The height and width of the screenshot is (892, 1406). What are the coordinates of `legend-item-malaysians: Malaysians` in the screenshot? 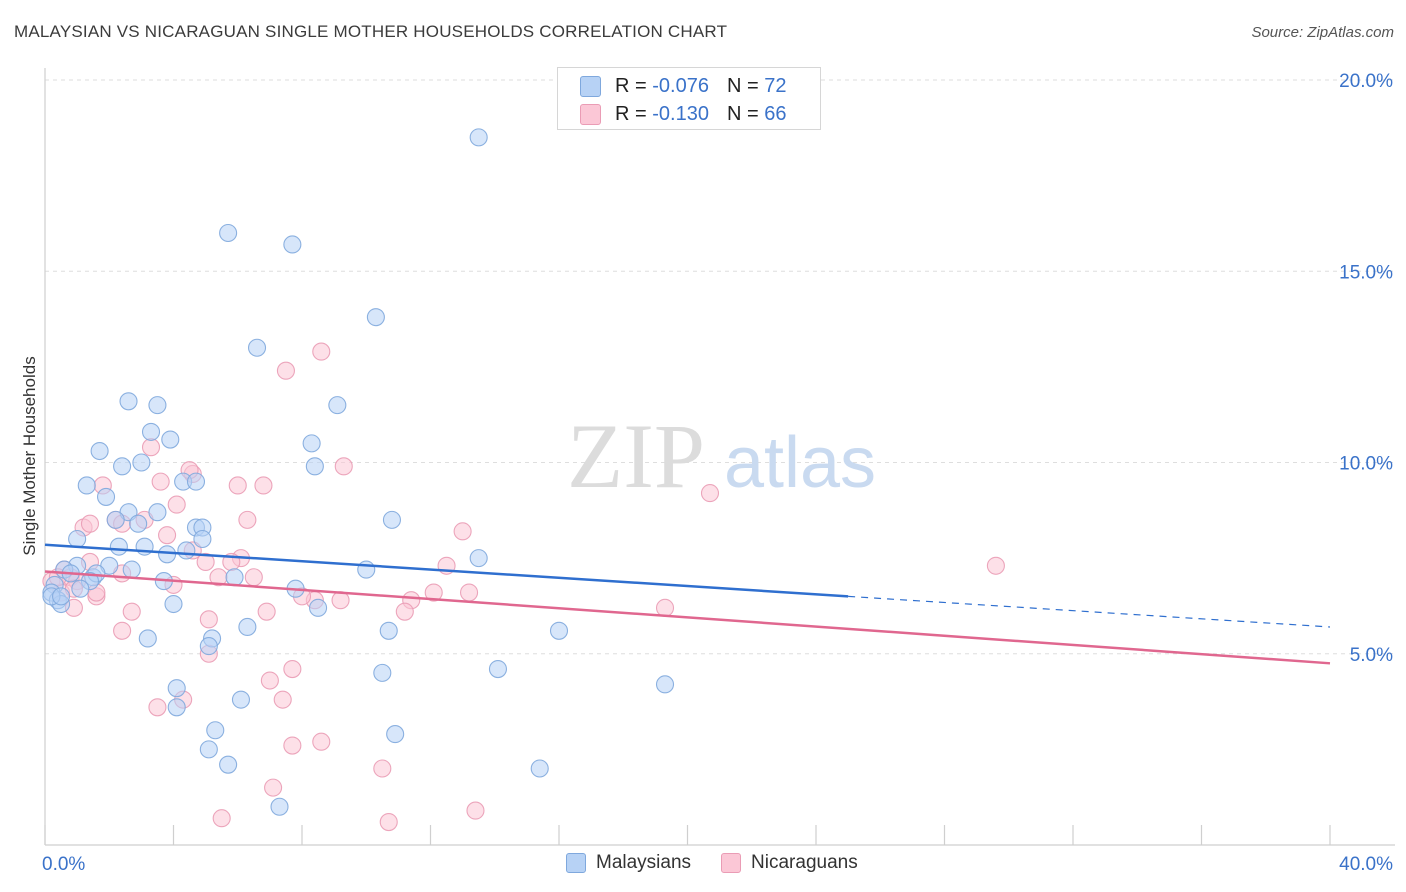 It's located at (628, 863).